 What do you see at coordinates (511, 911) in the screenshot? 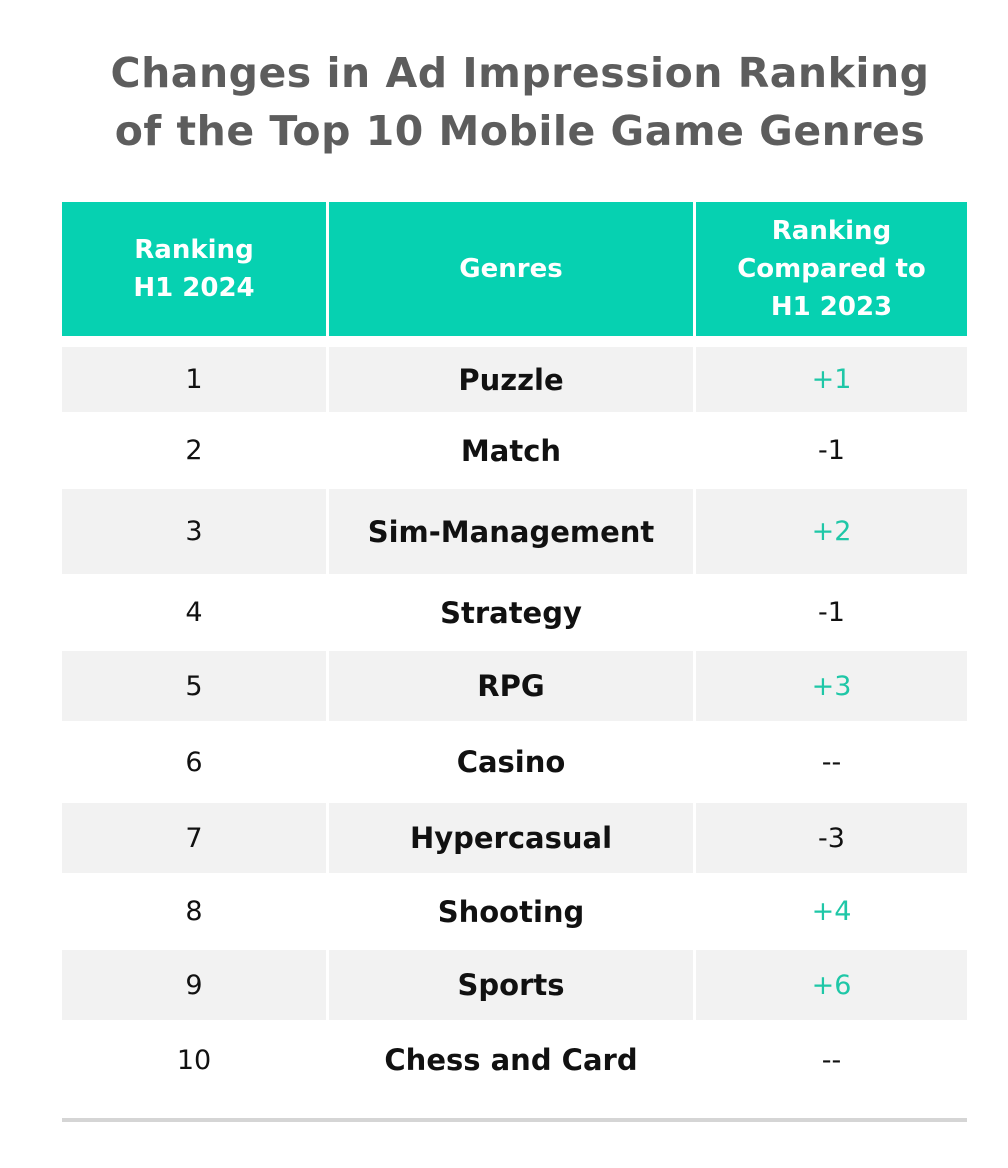
I see `genre-cell: Shooting` at bounding box center [511, 911].